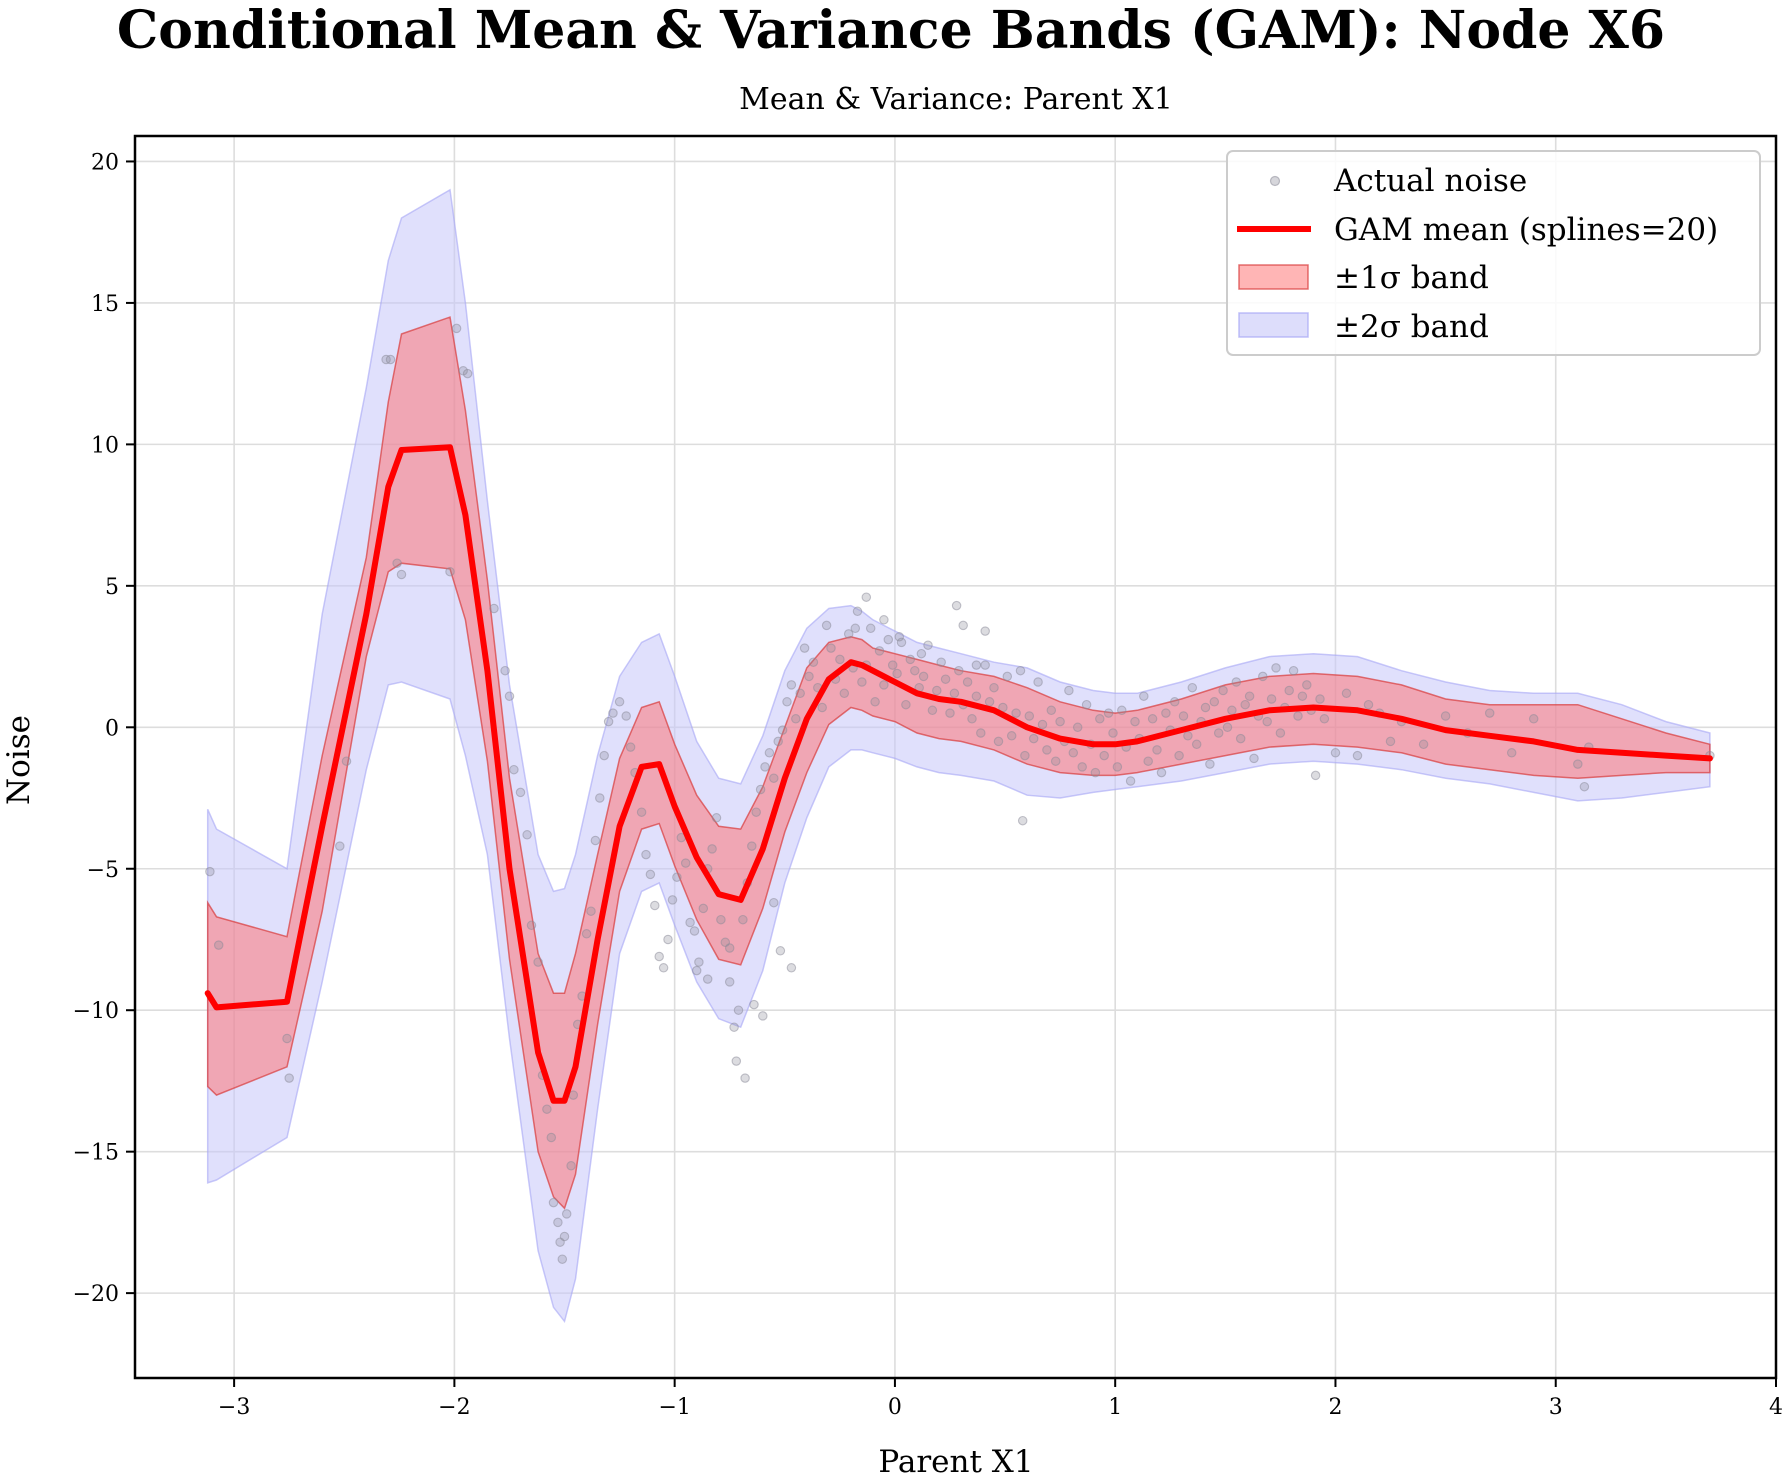  What do you see at coordinates (955, 1462) in the screenshot?
I see `x-axis-label: Parent X1` at bounding box center [955, 1462].